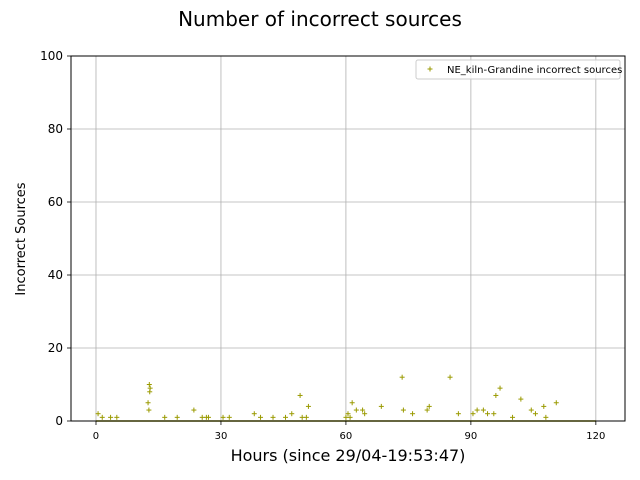  What do you see at coordinates (221, 436) in the screenshot?
I see `x-tick-label: 30` at bounding box center [221, 436].